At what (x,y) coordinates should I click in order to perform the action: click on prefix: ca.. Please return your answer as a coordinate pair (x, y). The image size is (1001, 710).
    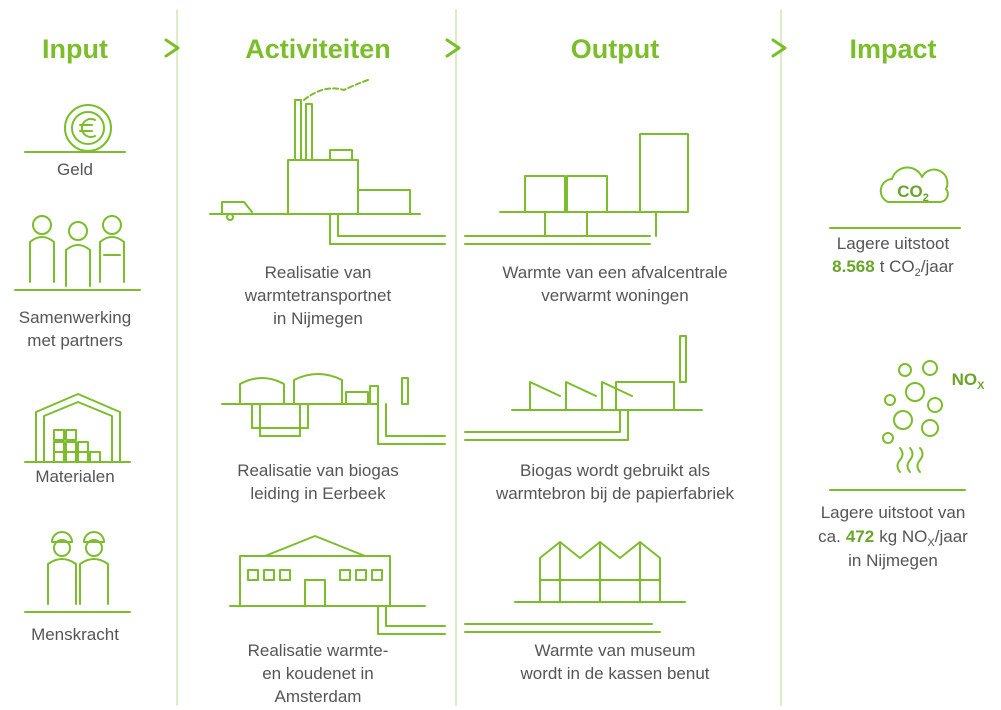
    Looking at the image, I should click on (829, 536).